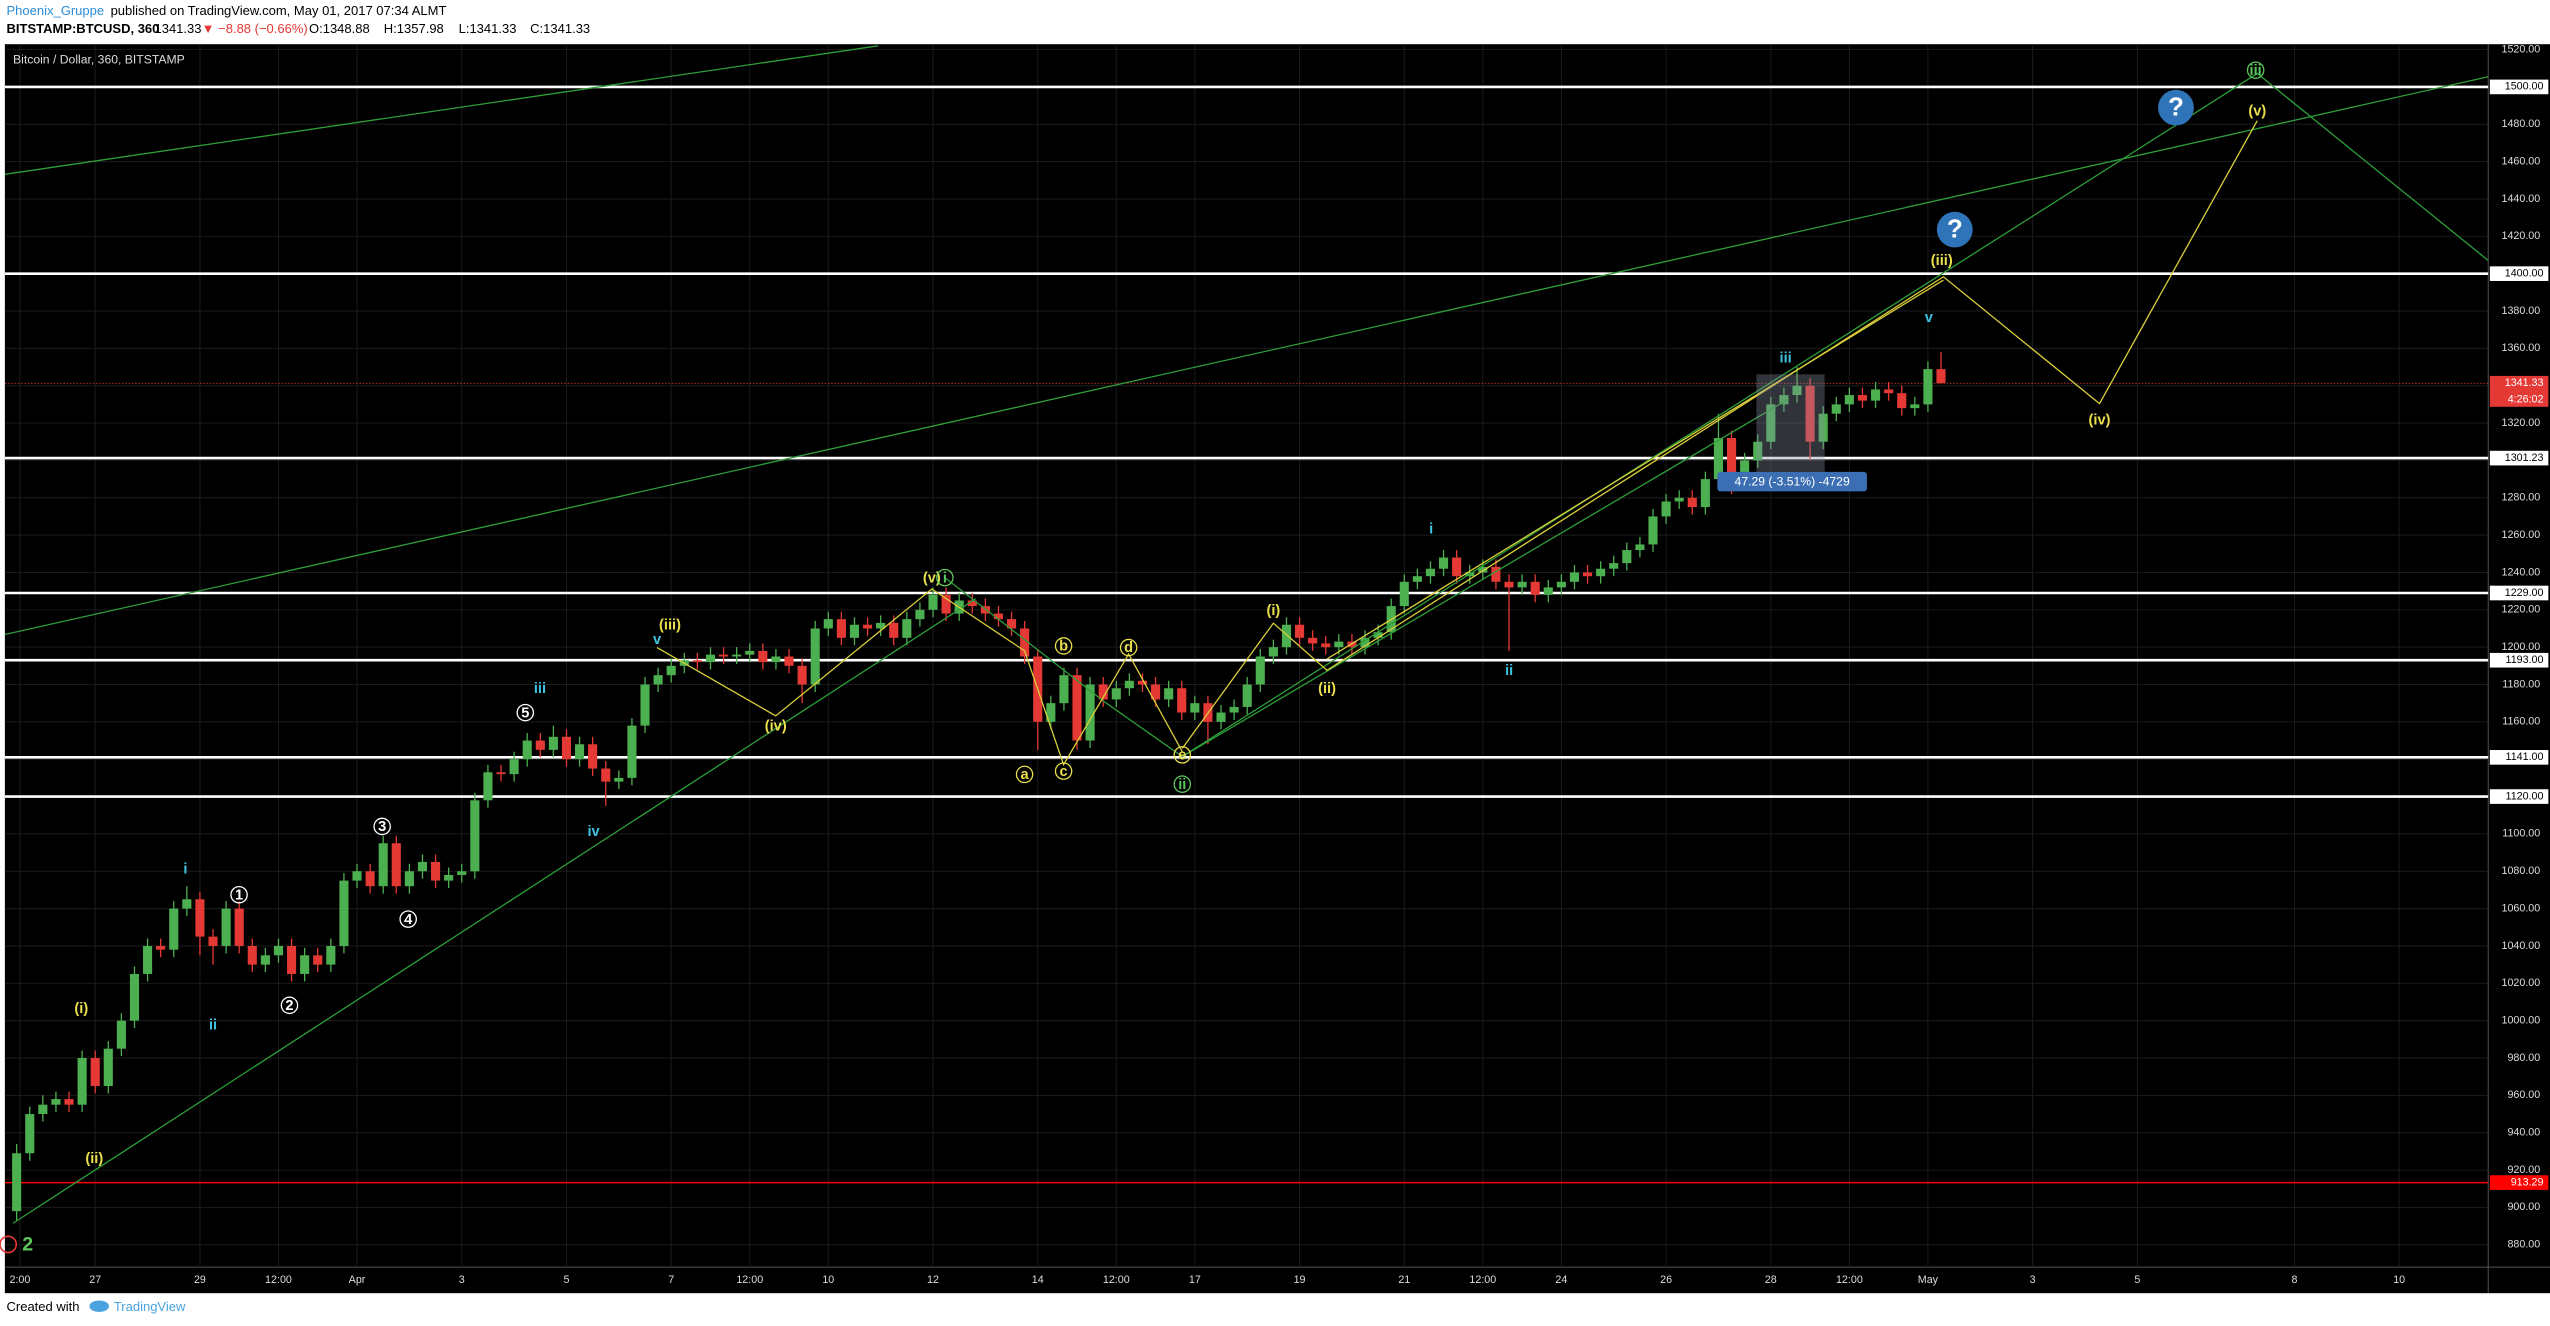 The image size is (2550, 1326). Describe the element at coordinates (776, 726) in the screenshot. I see `wave-label: (iv)` at that location.